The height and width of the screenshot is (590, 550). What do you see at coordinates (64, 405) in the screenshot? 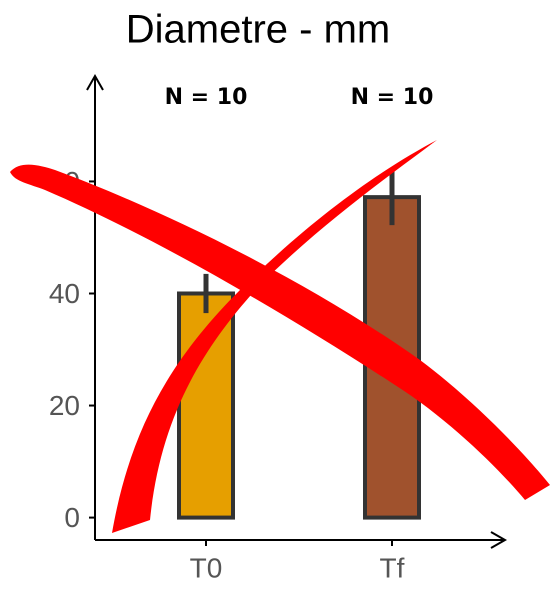
I see `y-tick-label: 20` at bounding box center [64, 405].